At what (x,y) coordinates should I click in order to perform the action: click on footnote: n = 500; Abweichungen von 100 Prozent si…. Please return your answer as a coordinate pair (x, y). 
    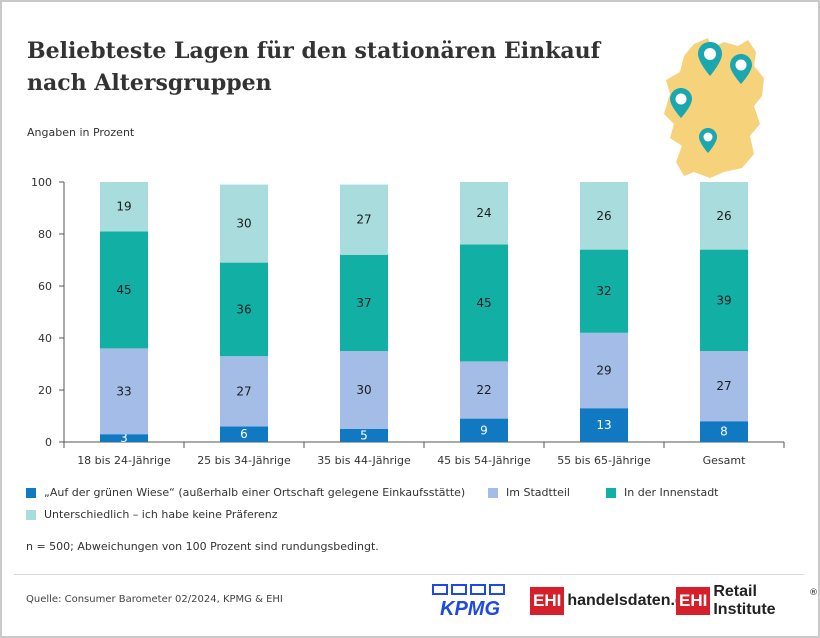
    Looking at the image, I should click on (202, 546).